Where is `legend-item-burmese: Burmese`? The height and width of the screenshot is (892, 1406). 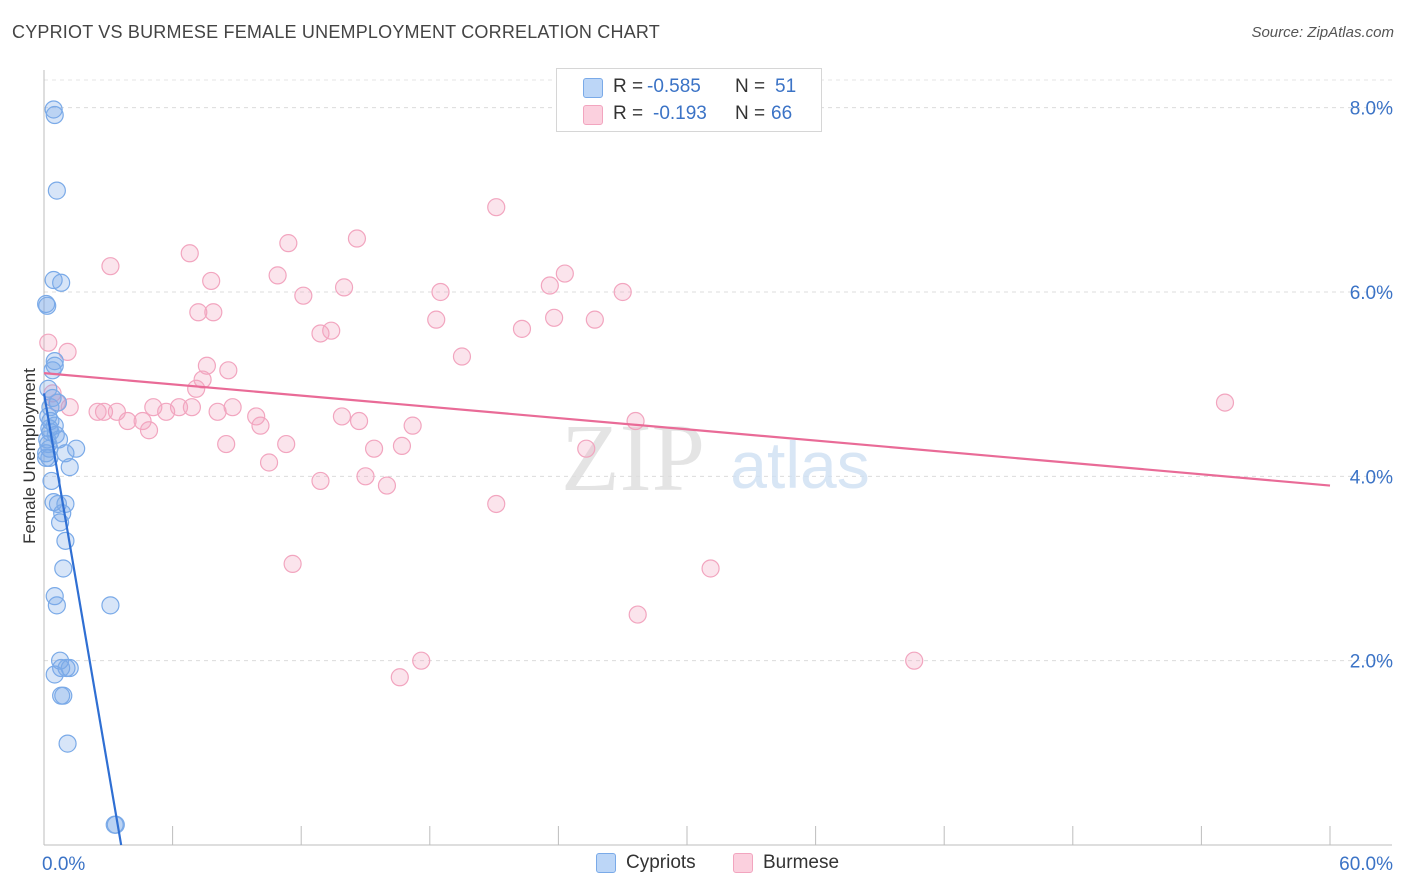
legend-item-burmese: Burmese is located at coordinates (786, 863).